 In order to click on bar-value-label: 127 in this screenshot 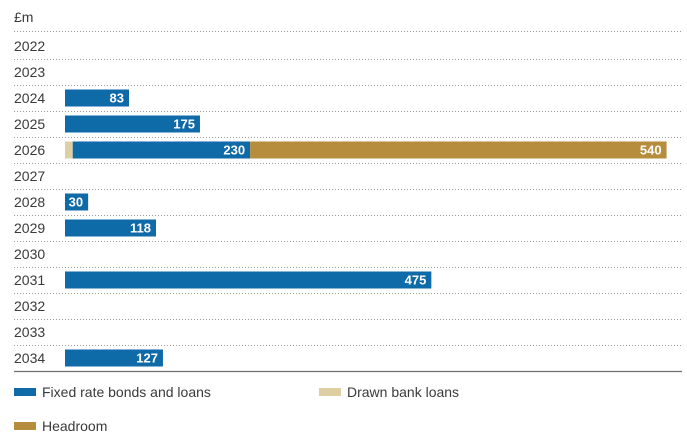, I will do `click(147, 358)`.